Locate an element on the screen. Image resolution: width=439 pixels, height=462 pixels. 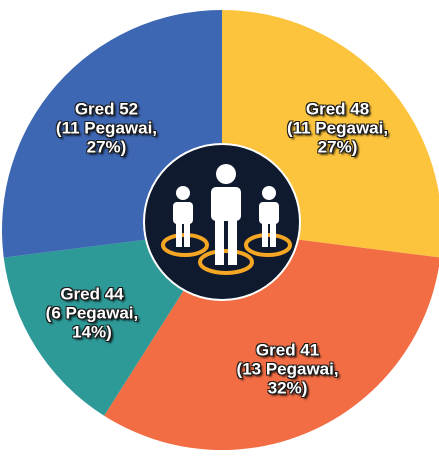
slice-label: Gred 44 (6 Pegawai, 14%) is located at coordinates (92, 312).